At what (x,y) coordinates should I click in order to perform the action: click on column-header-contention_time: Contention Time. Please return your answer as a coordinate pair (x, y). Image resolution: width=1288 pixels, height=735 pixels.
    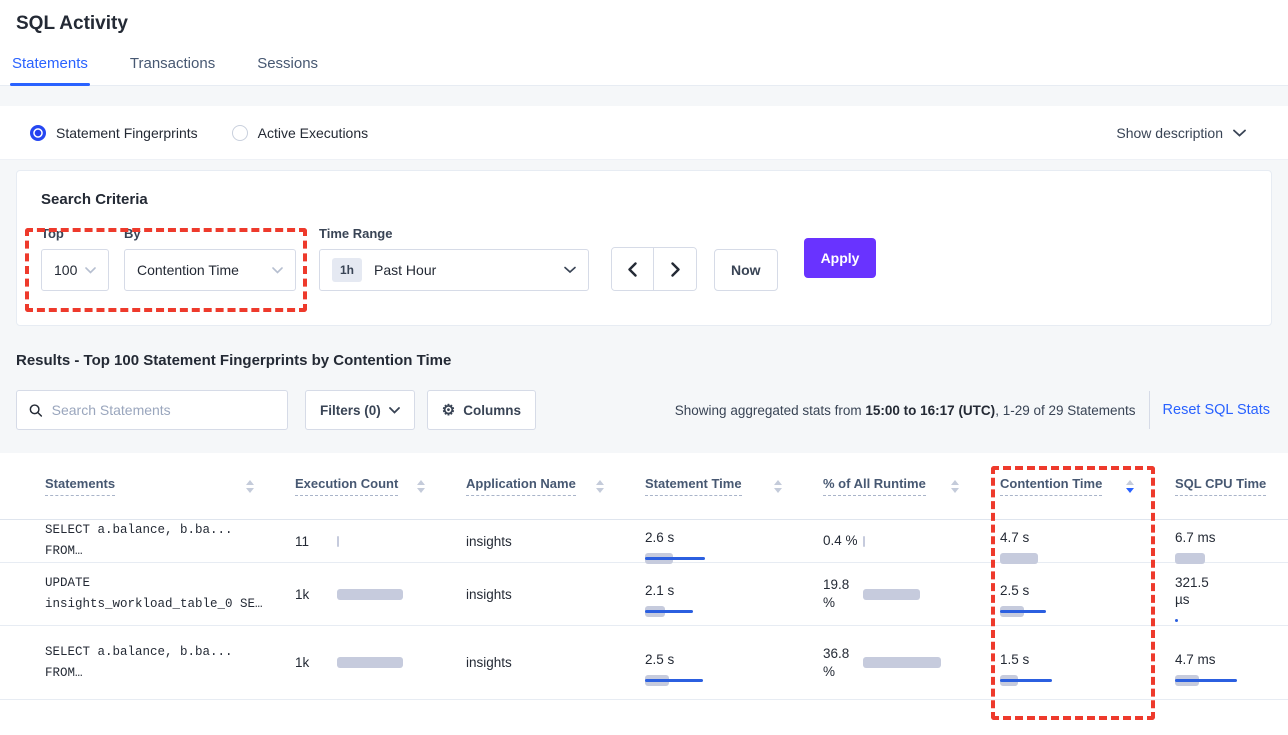
    Looking at the image, I should click on (1072, 486).